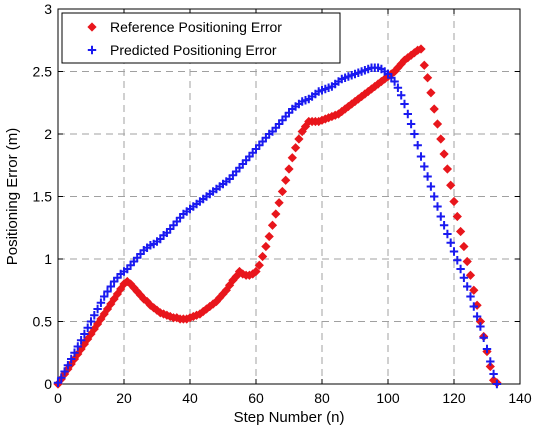 The image size is (550, 433). I want to click on x-tick-label: 0, so click(58, 398).